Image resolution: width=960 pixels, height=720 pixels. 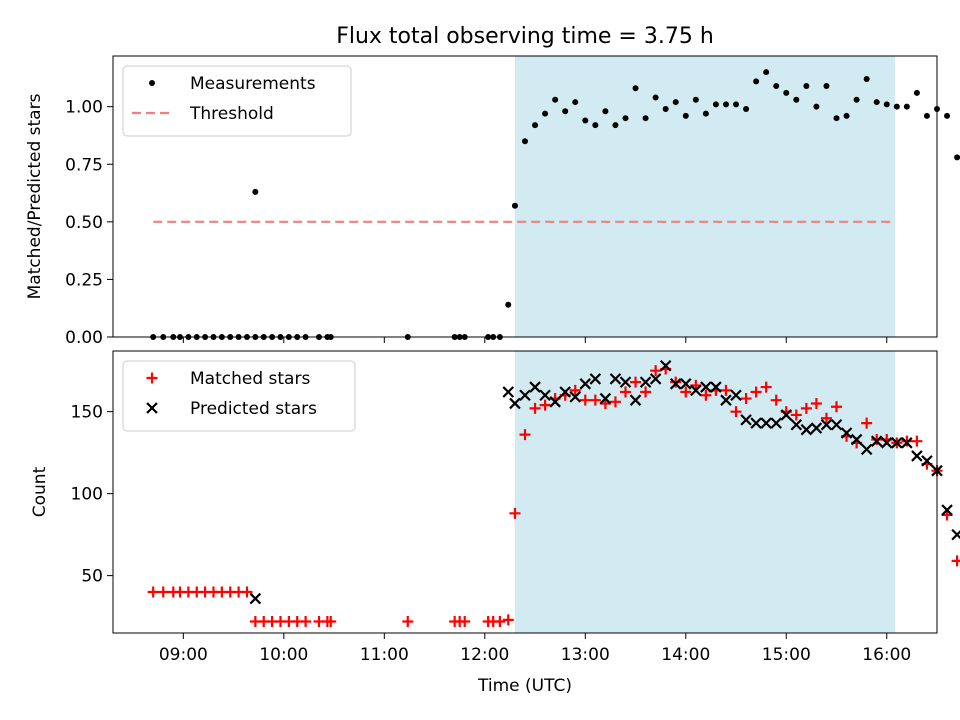 What do you see at coordinates (92, 577) in the screenshot?
I see `y-tick-label: 50` at bounding box center [92, 577].